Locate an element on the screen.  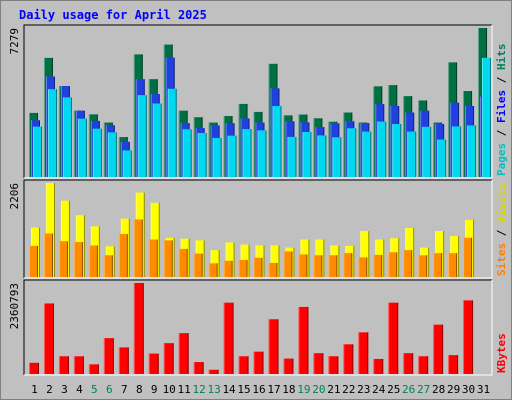
series-sites is located at coordinates (251, 248).